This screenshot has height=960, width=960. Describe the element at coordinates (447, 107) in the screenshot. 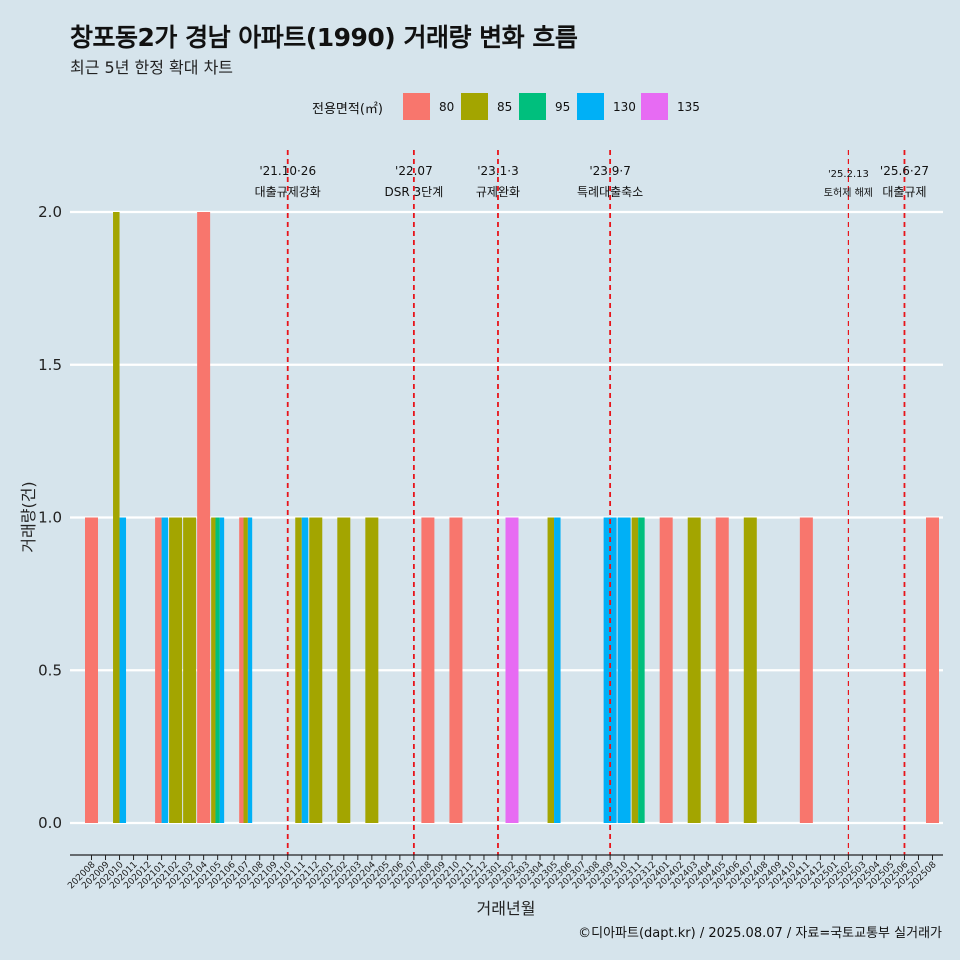

I see `legend-label-80: 80` at that location.